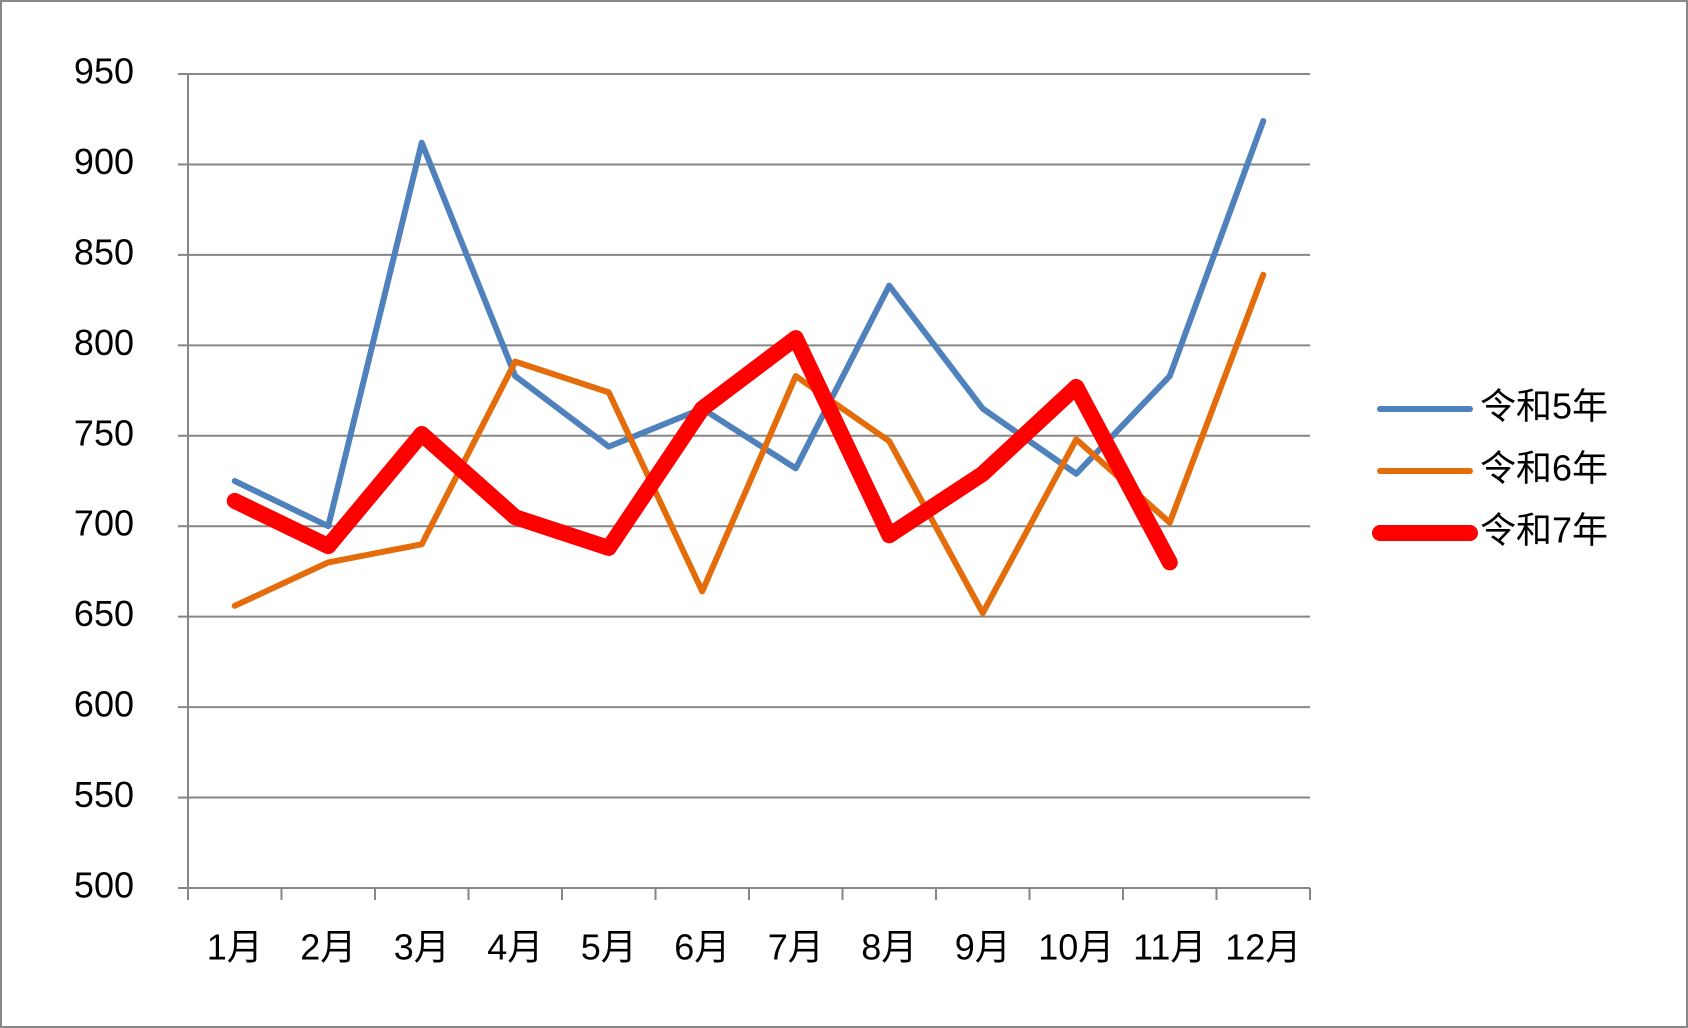 This screenshot has height=1028, width=1688. Describe the element at coordinates (702, 450) in the screenshot. I see `series-line` at that location.